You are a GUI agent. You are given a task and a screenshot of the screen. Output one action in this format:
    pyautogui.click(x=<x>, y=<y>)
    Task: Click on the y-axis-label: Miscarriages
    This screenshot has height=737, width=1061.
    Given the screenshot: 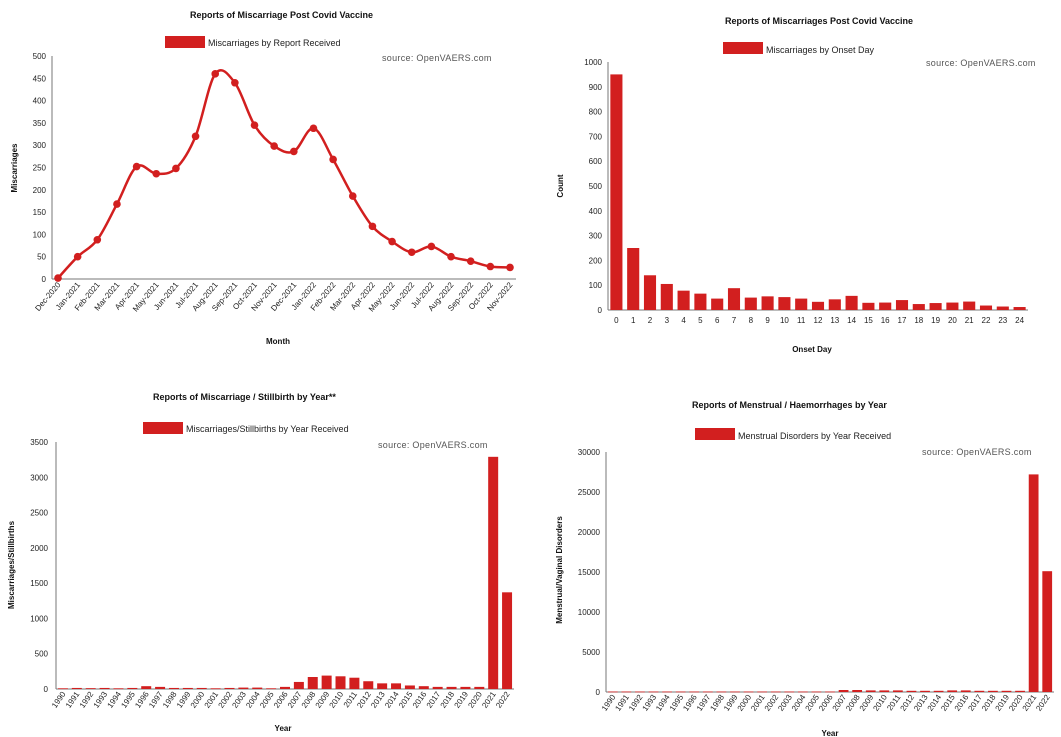 What is the action you would take?
    pyautogui.click(x=14, y=167)
    